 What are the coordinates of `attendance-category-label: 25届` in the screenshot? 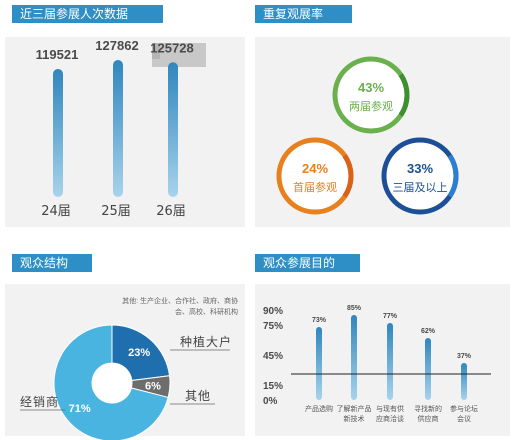 It's located at (116, 211).